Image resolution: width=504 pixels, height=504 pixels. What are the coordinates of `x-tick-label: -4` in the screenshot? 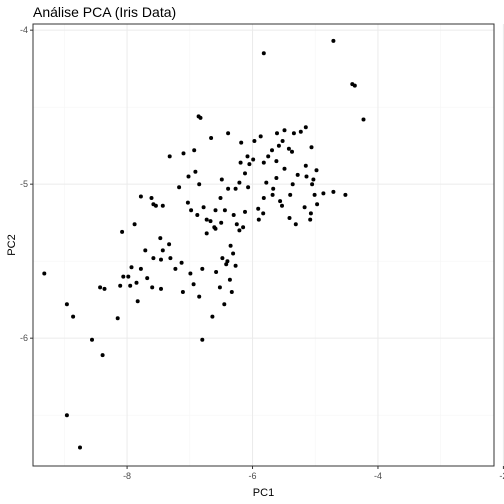 It's located at (378, 476).